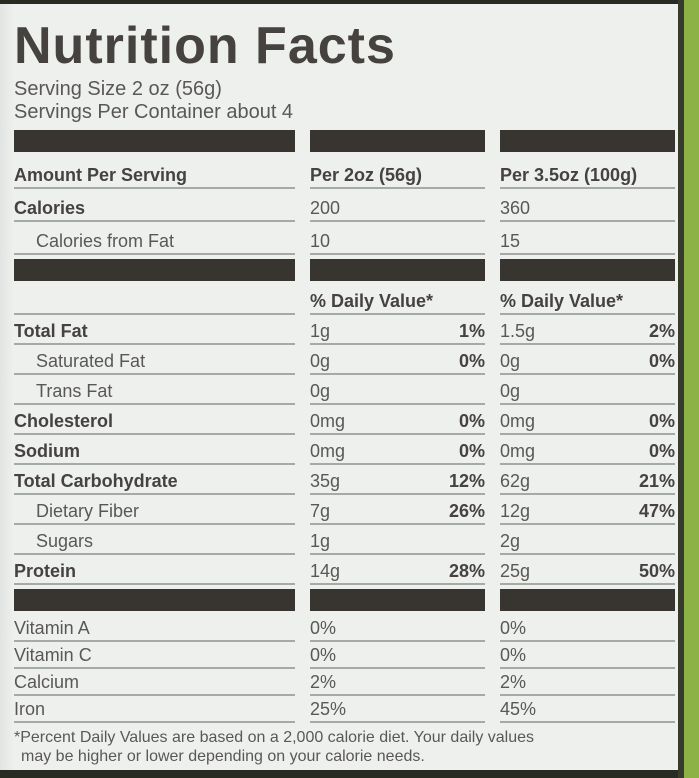 The height and width of the screenshot is (778, 699). I want to click on nutrient-name: Calories, so click(50, 208).